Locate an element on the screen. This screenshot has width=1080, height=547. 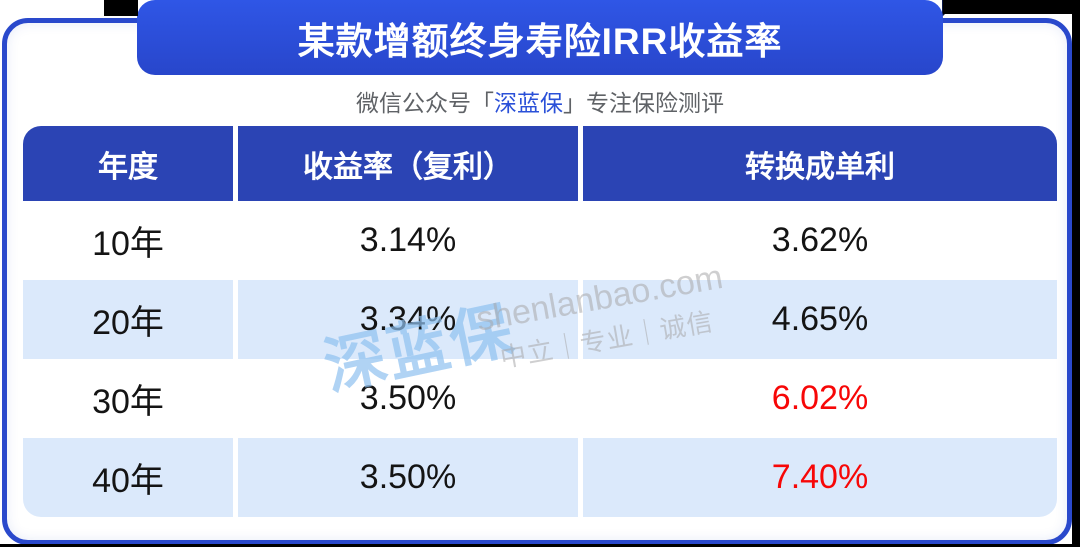
cell-year: 40年 is located at coordinates (128, 477).